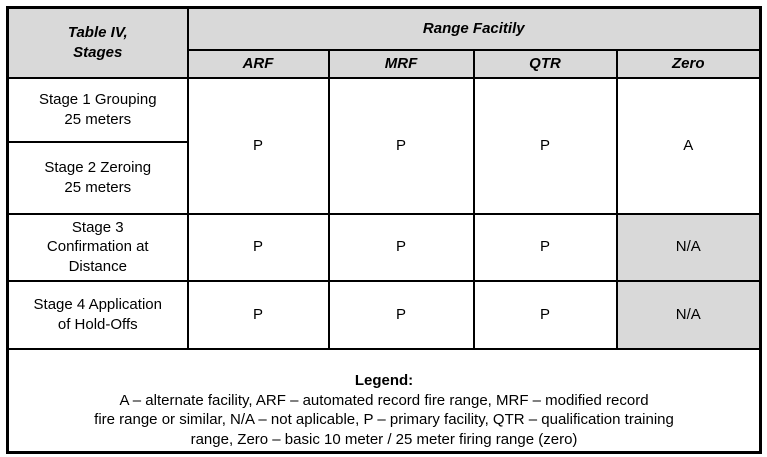  Describe the element at coordinates (258, 247) in the screenshot. I see `cell-stage3-arf: P` at that location.